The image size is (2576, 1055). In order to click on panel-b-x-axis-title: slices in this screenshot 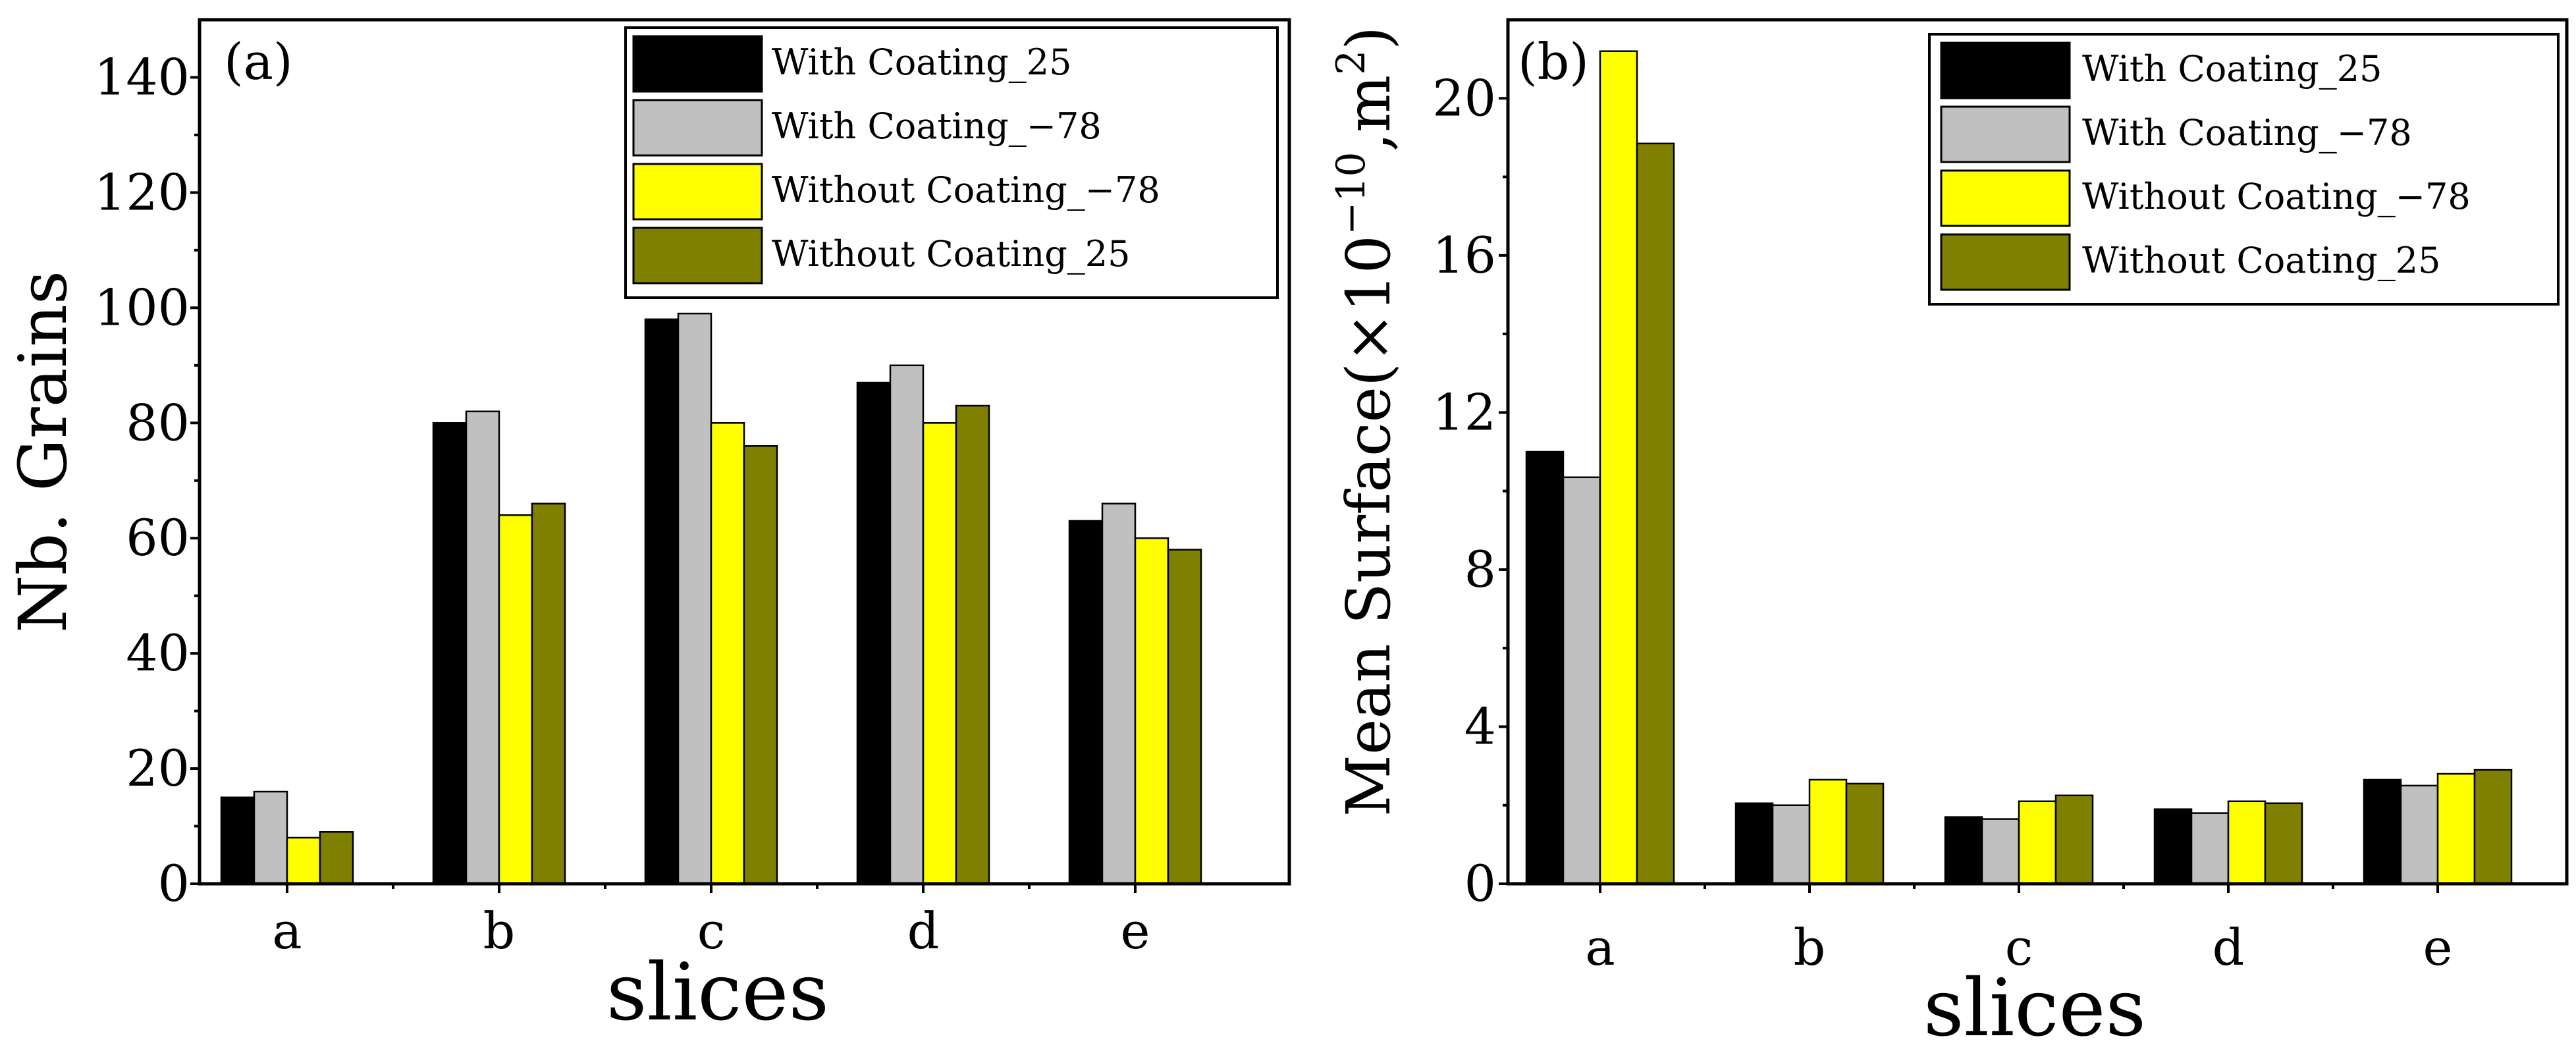, I will do `click(2035, 1008)`.